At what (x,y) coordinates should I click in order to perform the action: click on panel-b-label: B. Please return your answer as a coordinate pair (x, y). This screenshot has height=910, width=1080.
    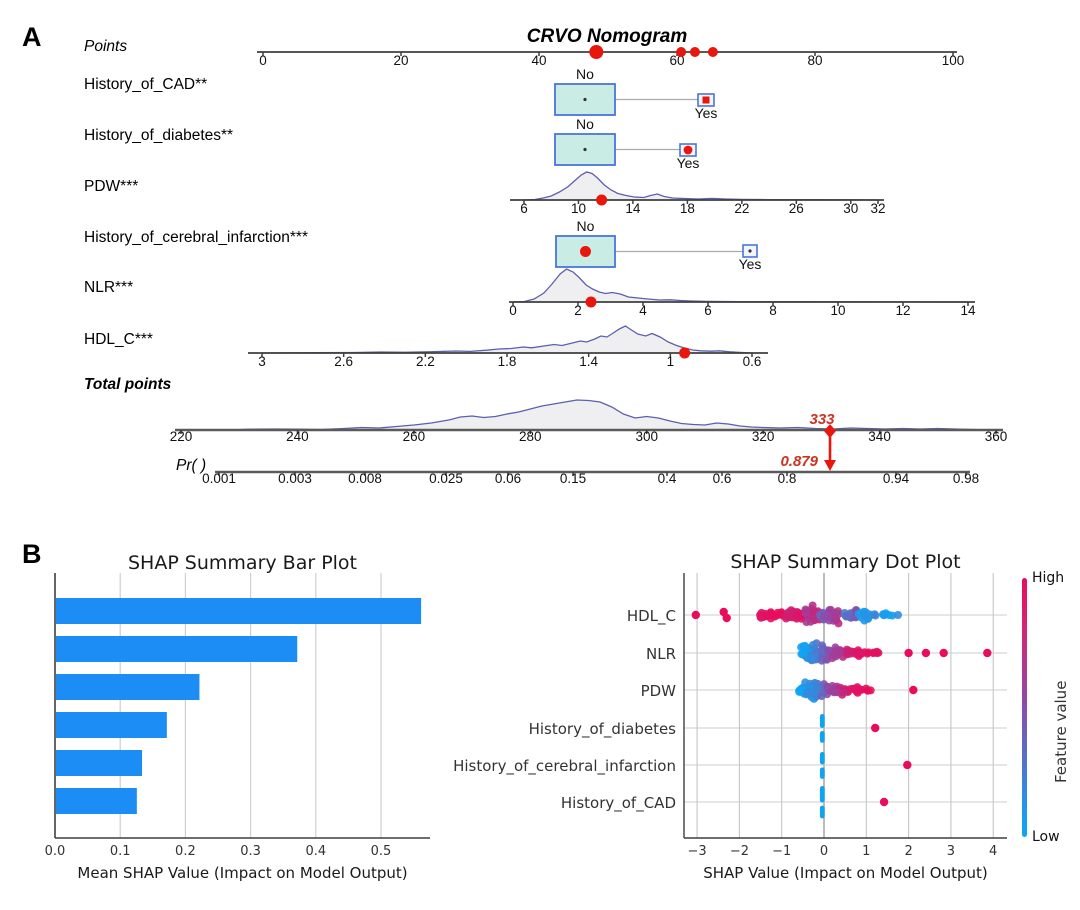
    Looking at the image, I should click on (32, 554).